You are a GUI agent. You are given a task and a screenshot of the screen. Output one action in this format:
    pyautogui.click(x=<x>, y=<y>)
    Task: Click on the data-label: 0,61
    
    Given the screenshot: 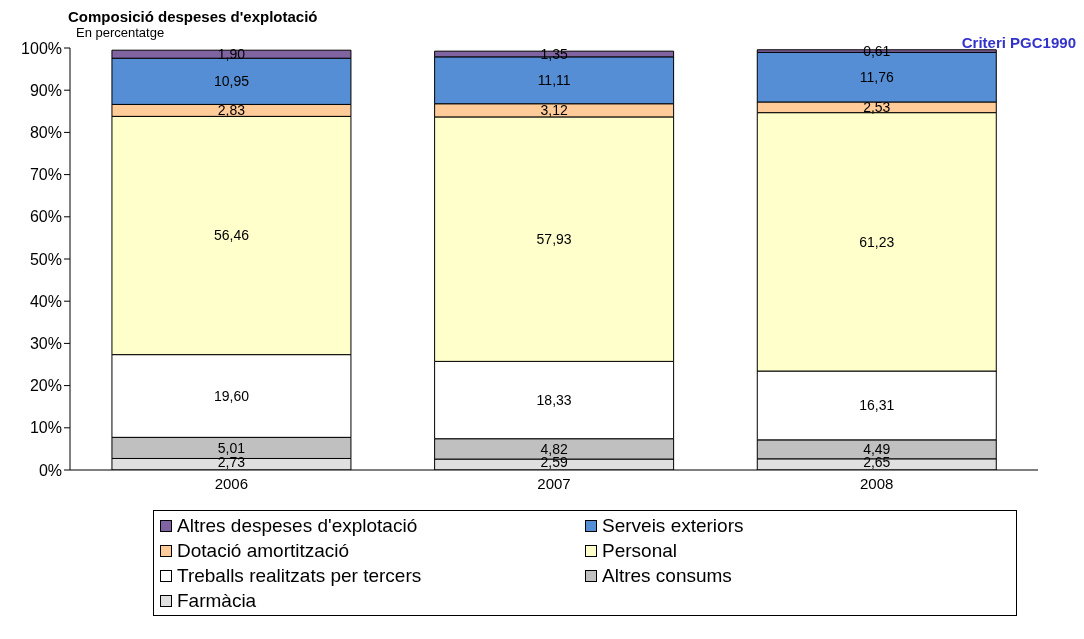 What is the action you would take?
    pyautogui.click(x=877, y=51)
    